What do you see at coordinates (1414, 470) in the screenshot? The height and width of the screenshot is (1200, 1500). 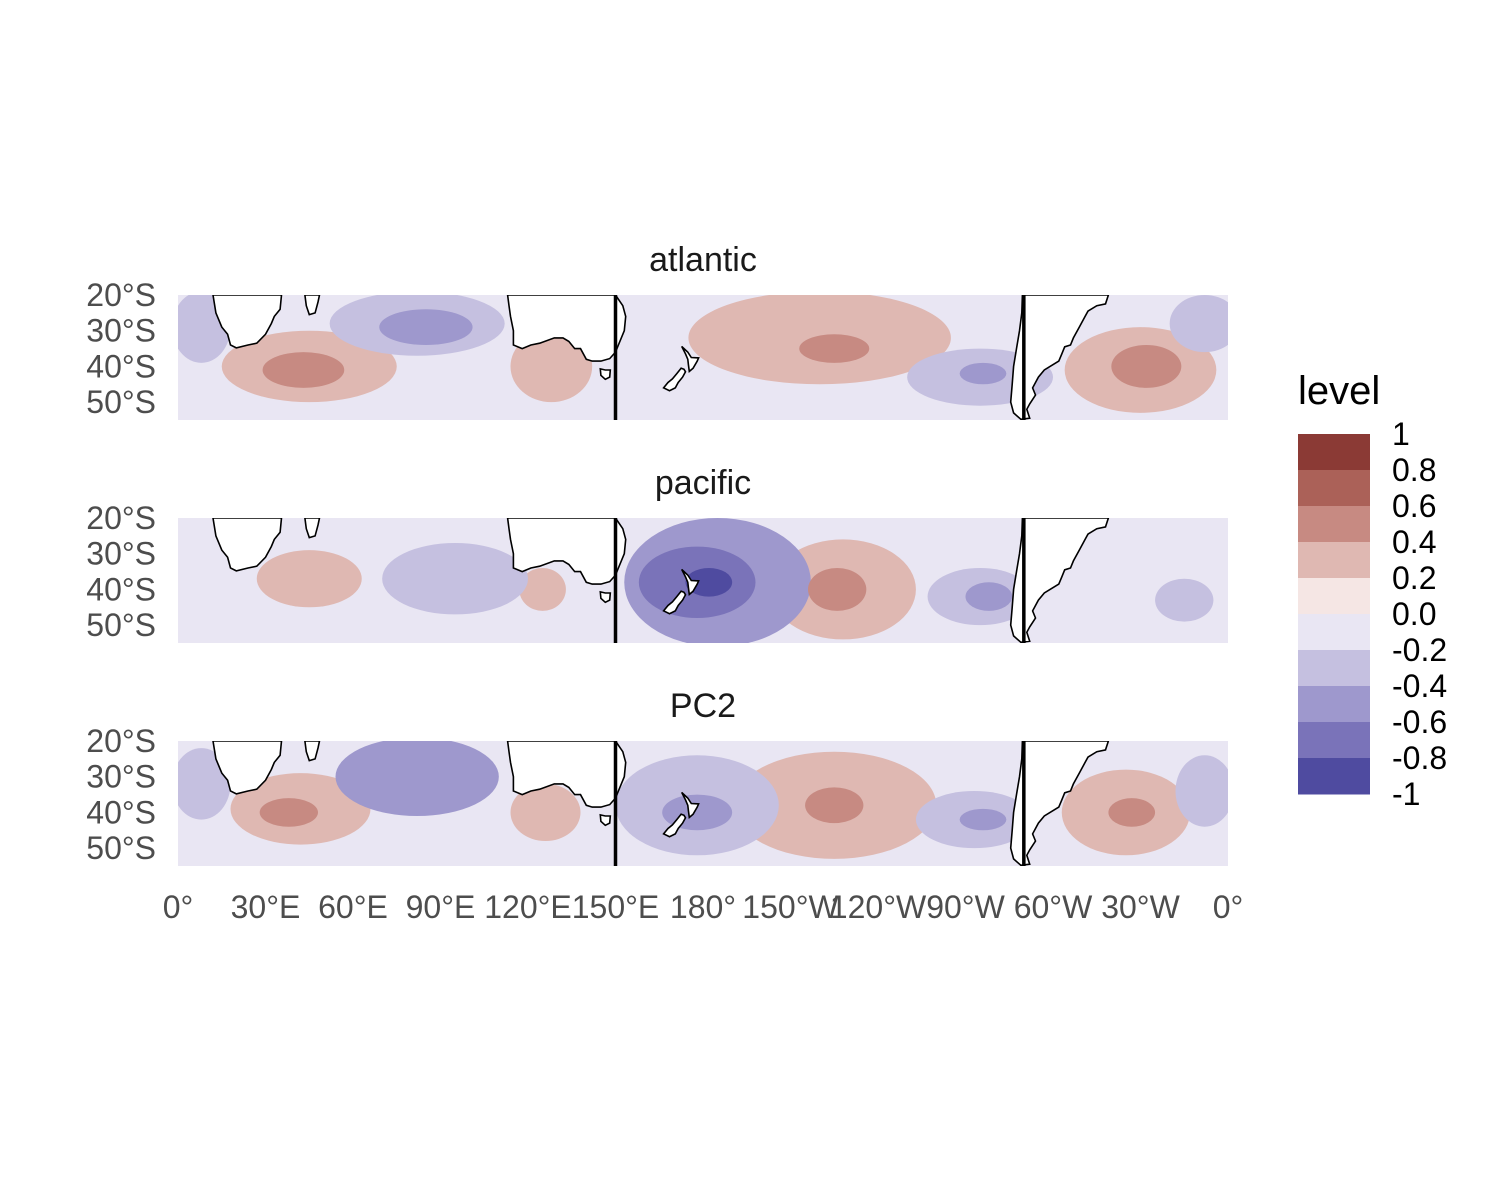 I see `legend-label: 0.8` at bounding box center [1414, 470].